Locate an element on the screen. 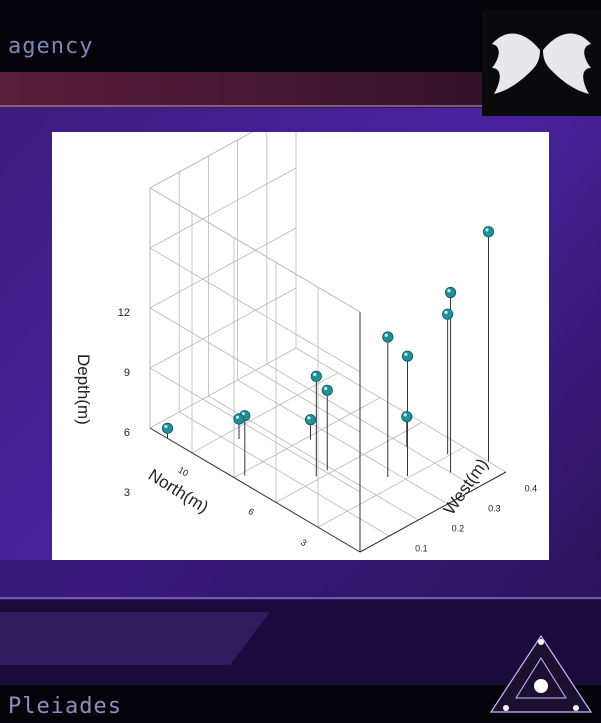  z-tick-label: 3 is located at coordinates (127, 493).